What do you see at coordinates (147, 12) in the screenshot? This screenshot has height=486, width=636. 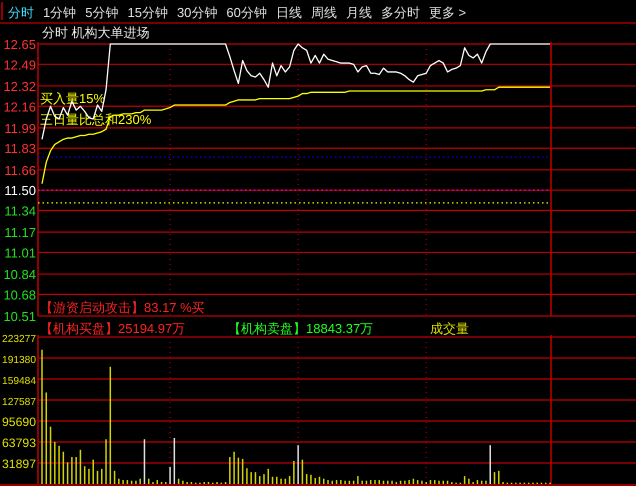 I see `text: 15分钟` at bounding box center [147, 12].